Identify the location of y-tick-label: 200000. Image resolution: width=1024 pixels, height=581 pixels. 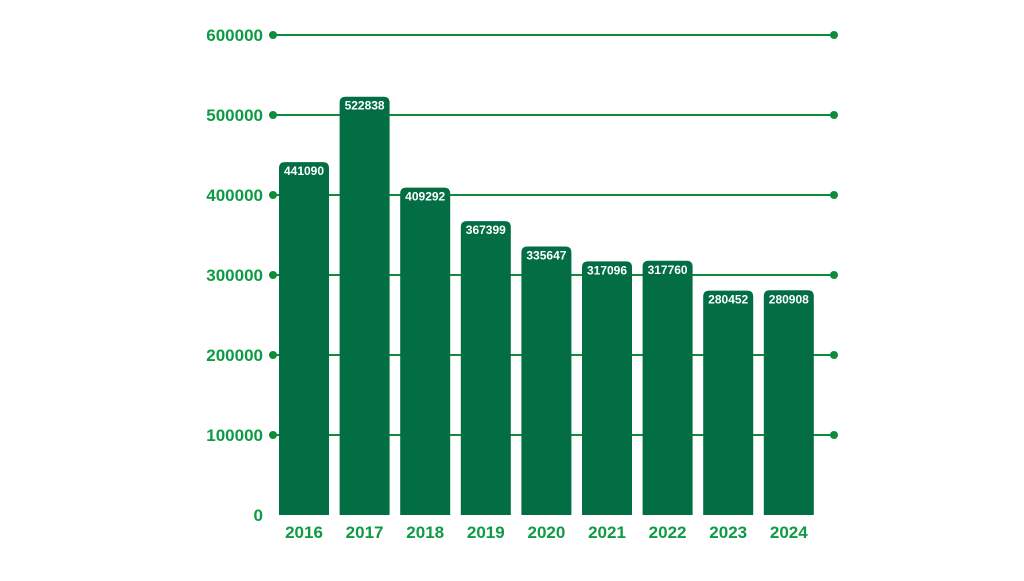
(234, 355).